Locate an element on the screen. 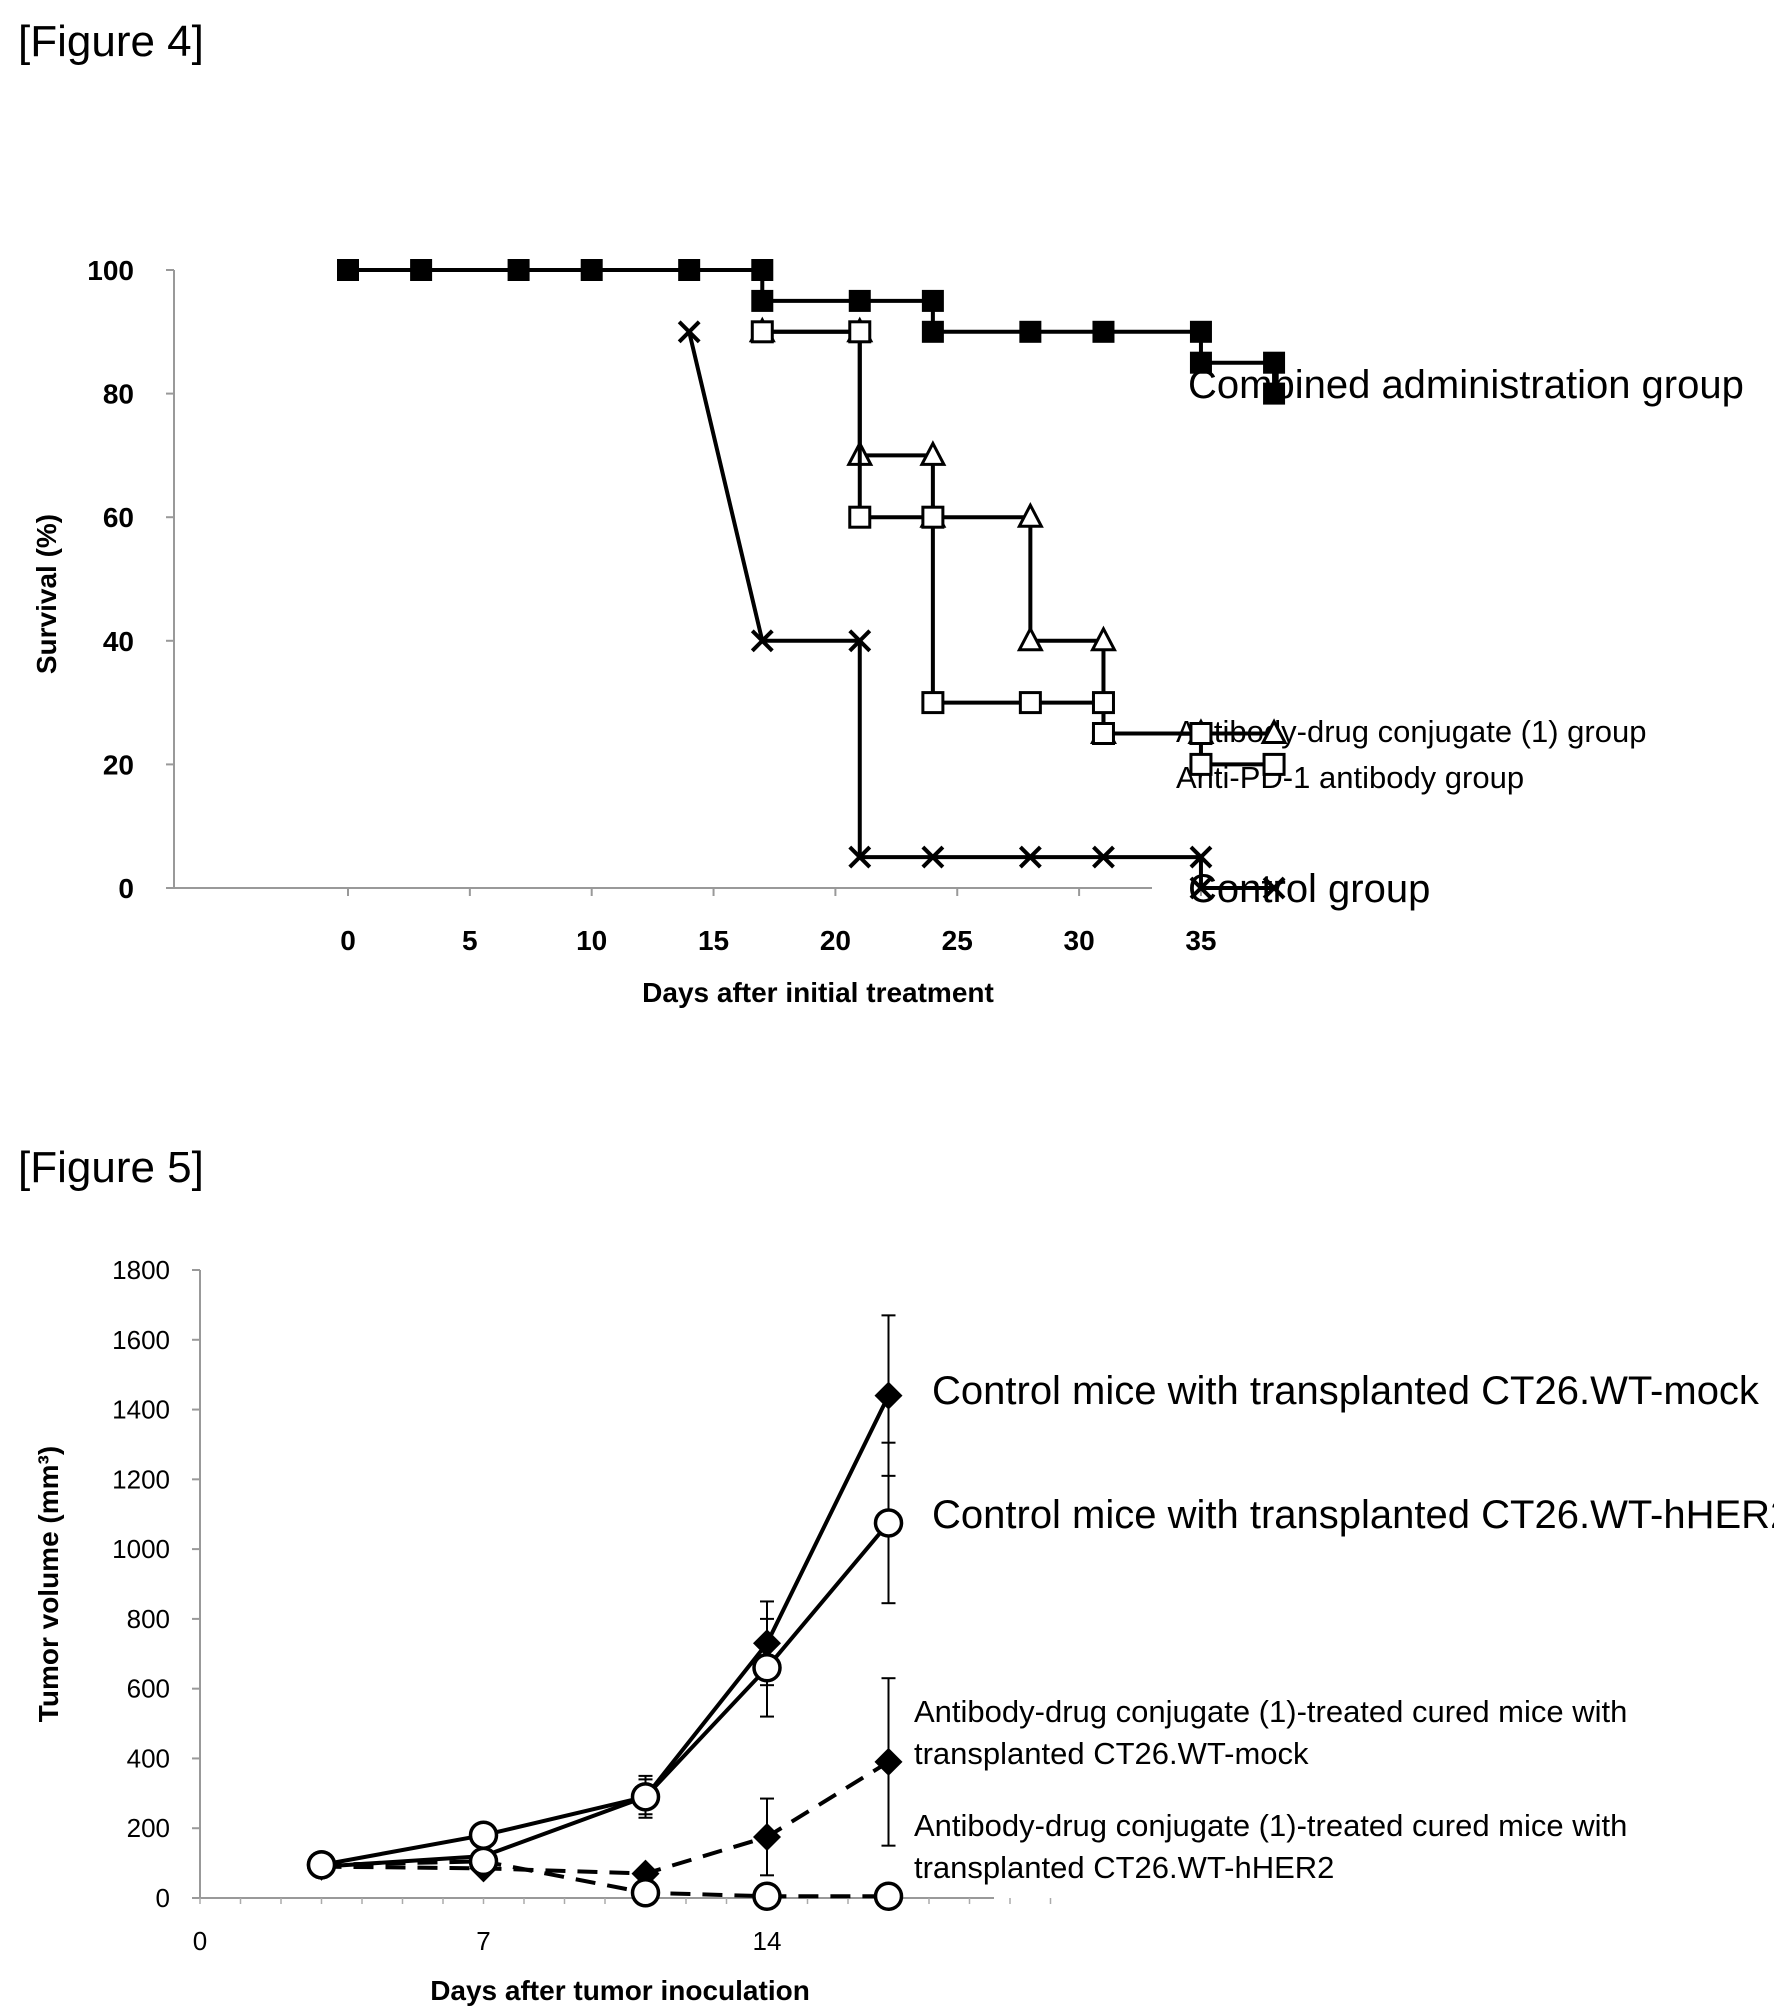 This screenshot has height=2010, width=1774. series-label-adc-her2-line2: transplanted CT26.WT-hHER2 is located at coordinates (1124, 1867).